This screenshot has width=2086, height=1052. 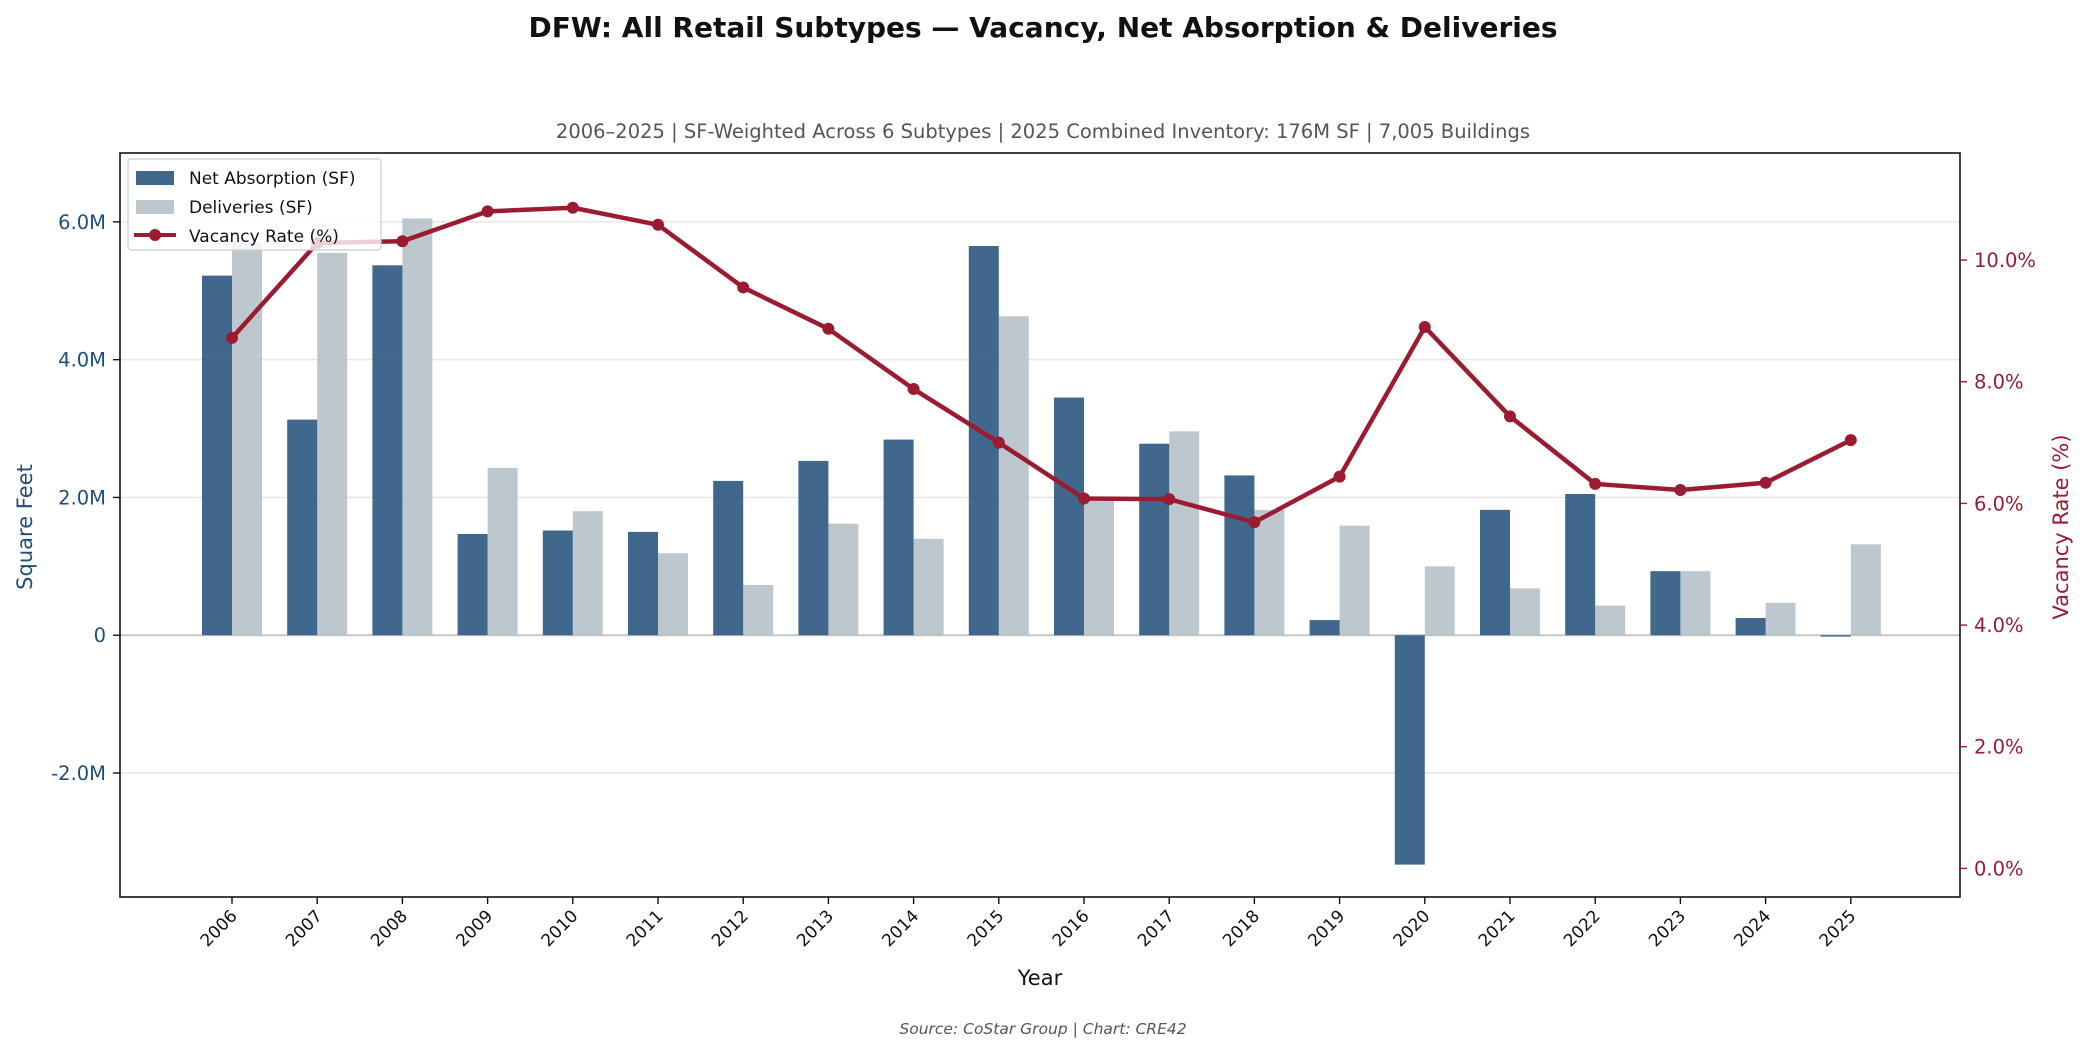 What do you see at coordinates (474, 928) in the screenshot?
I see `x-tick-label: 2009` at bounding box center [474, 928].